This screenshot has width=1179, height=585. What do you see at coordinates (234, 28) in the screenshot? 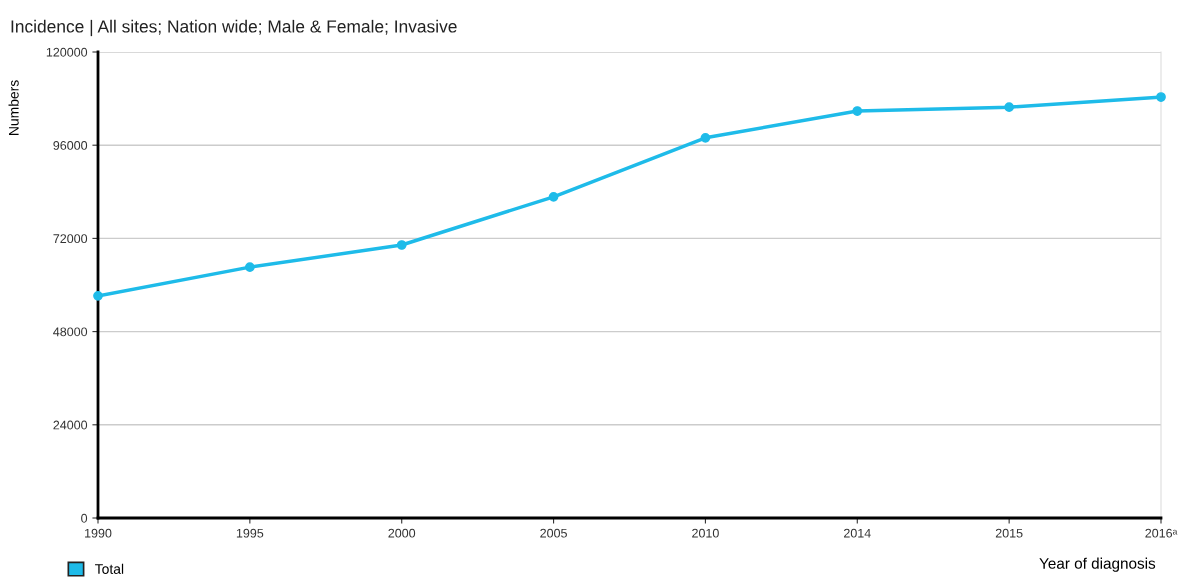
I see `chart-title: Incidence | All sites; Nation wide; Male & Female; Invasive` at bounding box center [234, 28].